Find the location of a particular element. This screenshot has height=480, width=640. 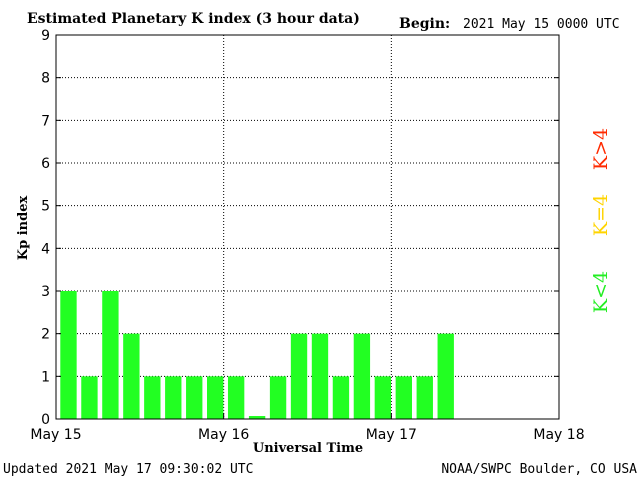

x-axis-title: Universal Time is located at coordinates (308, 448).